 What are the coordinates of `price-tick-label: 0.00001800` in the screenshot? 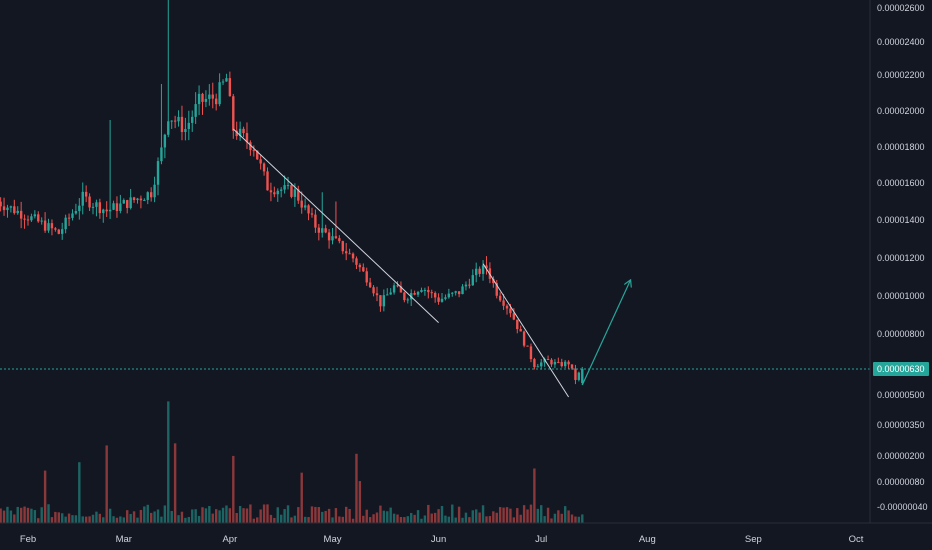 It's located at (901, 147).